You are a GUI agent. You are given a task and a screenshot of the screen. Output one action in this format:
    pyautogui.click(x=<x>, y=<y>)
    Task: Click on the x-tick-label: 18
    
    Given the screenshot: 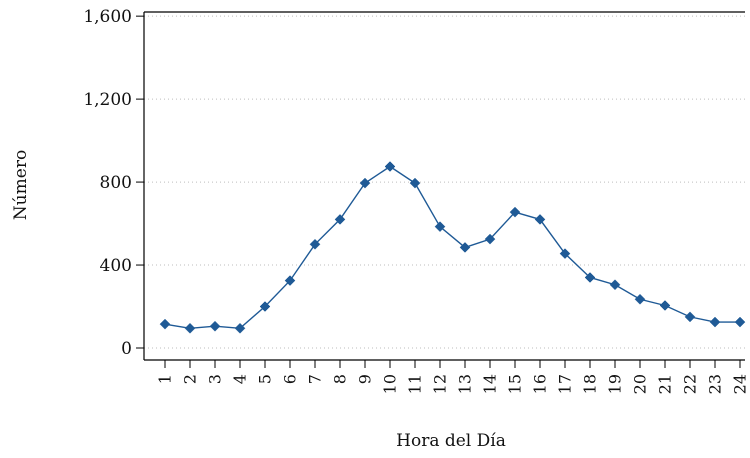 What is the action you would take?
    pyautogui.click(x=590, y=384)
    